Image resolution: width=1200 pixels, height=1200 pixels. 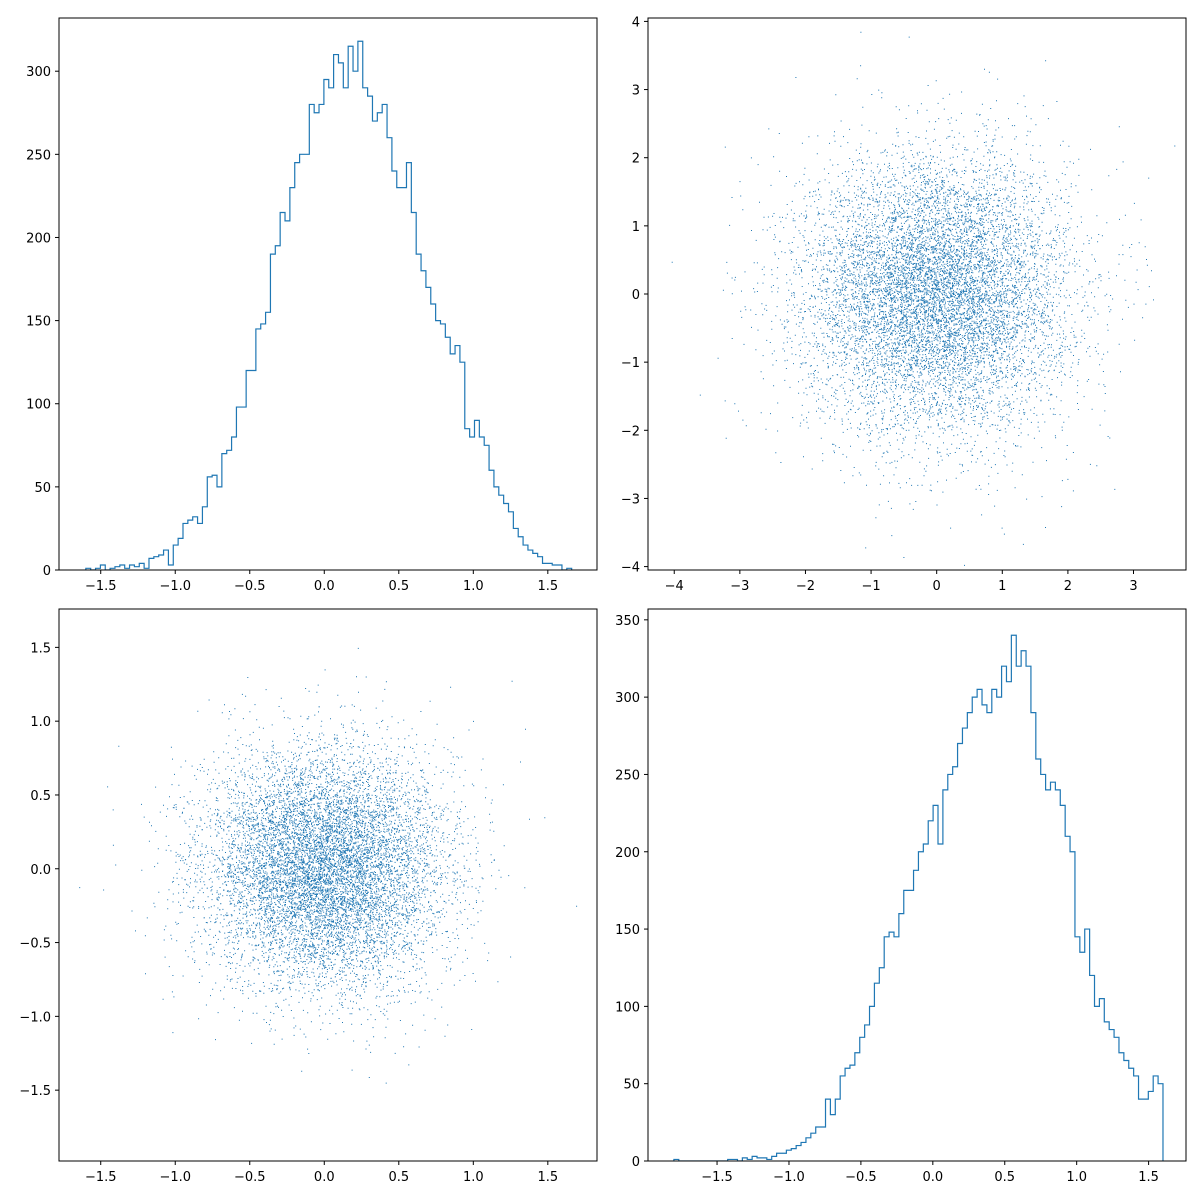 I want to click on y-tick-label: −1.0, so click(x=35, y=1017).